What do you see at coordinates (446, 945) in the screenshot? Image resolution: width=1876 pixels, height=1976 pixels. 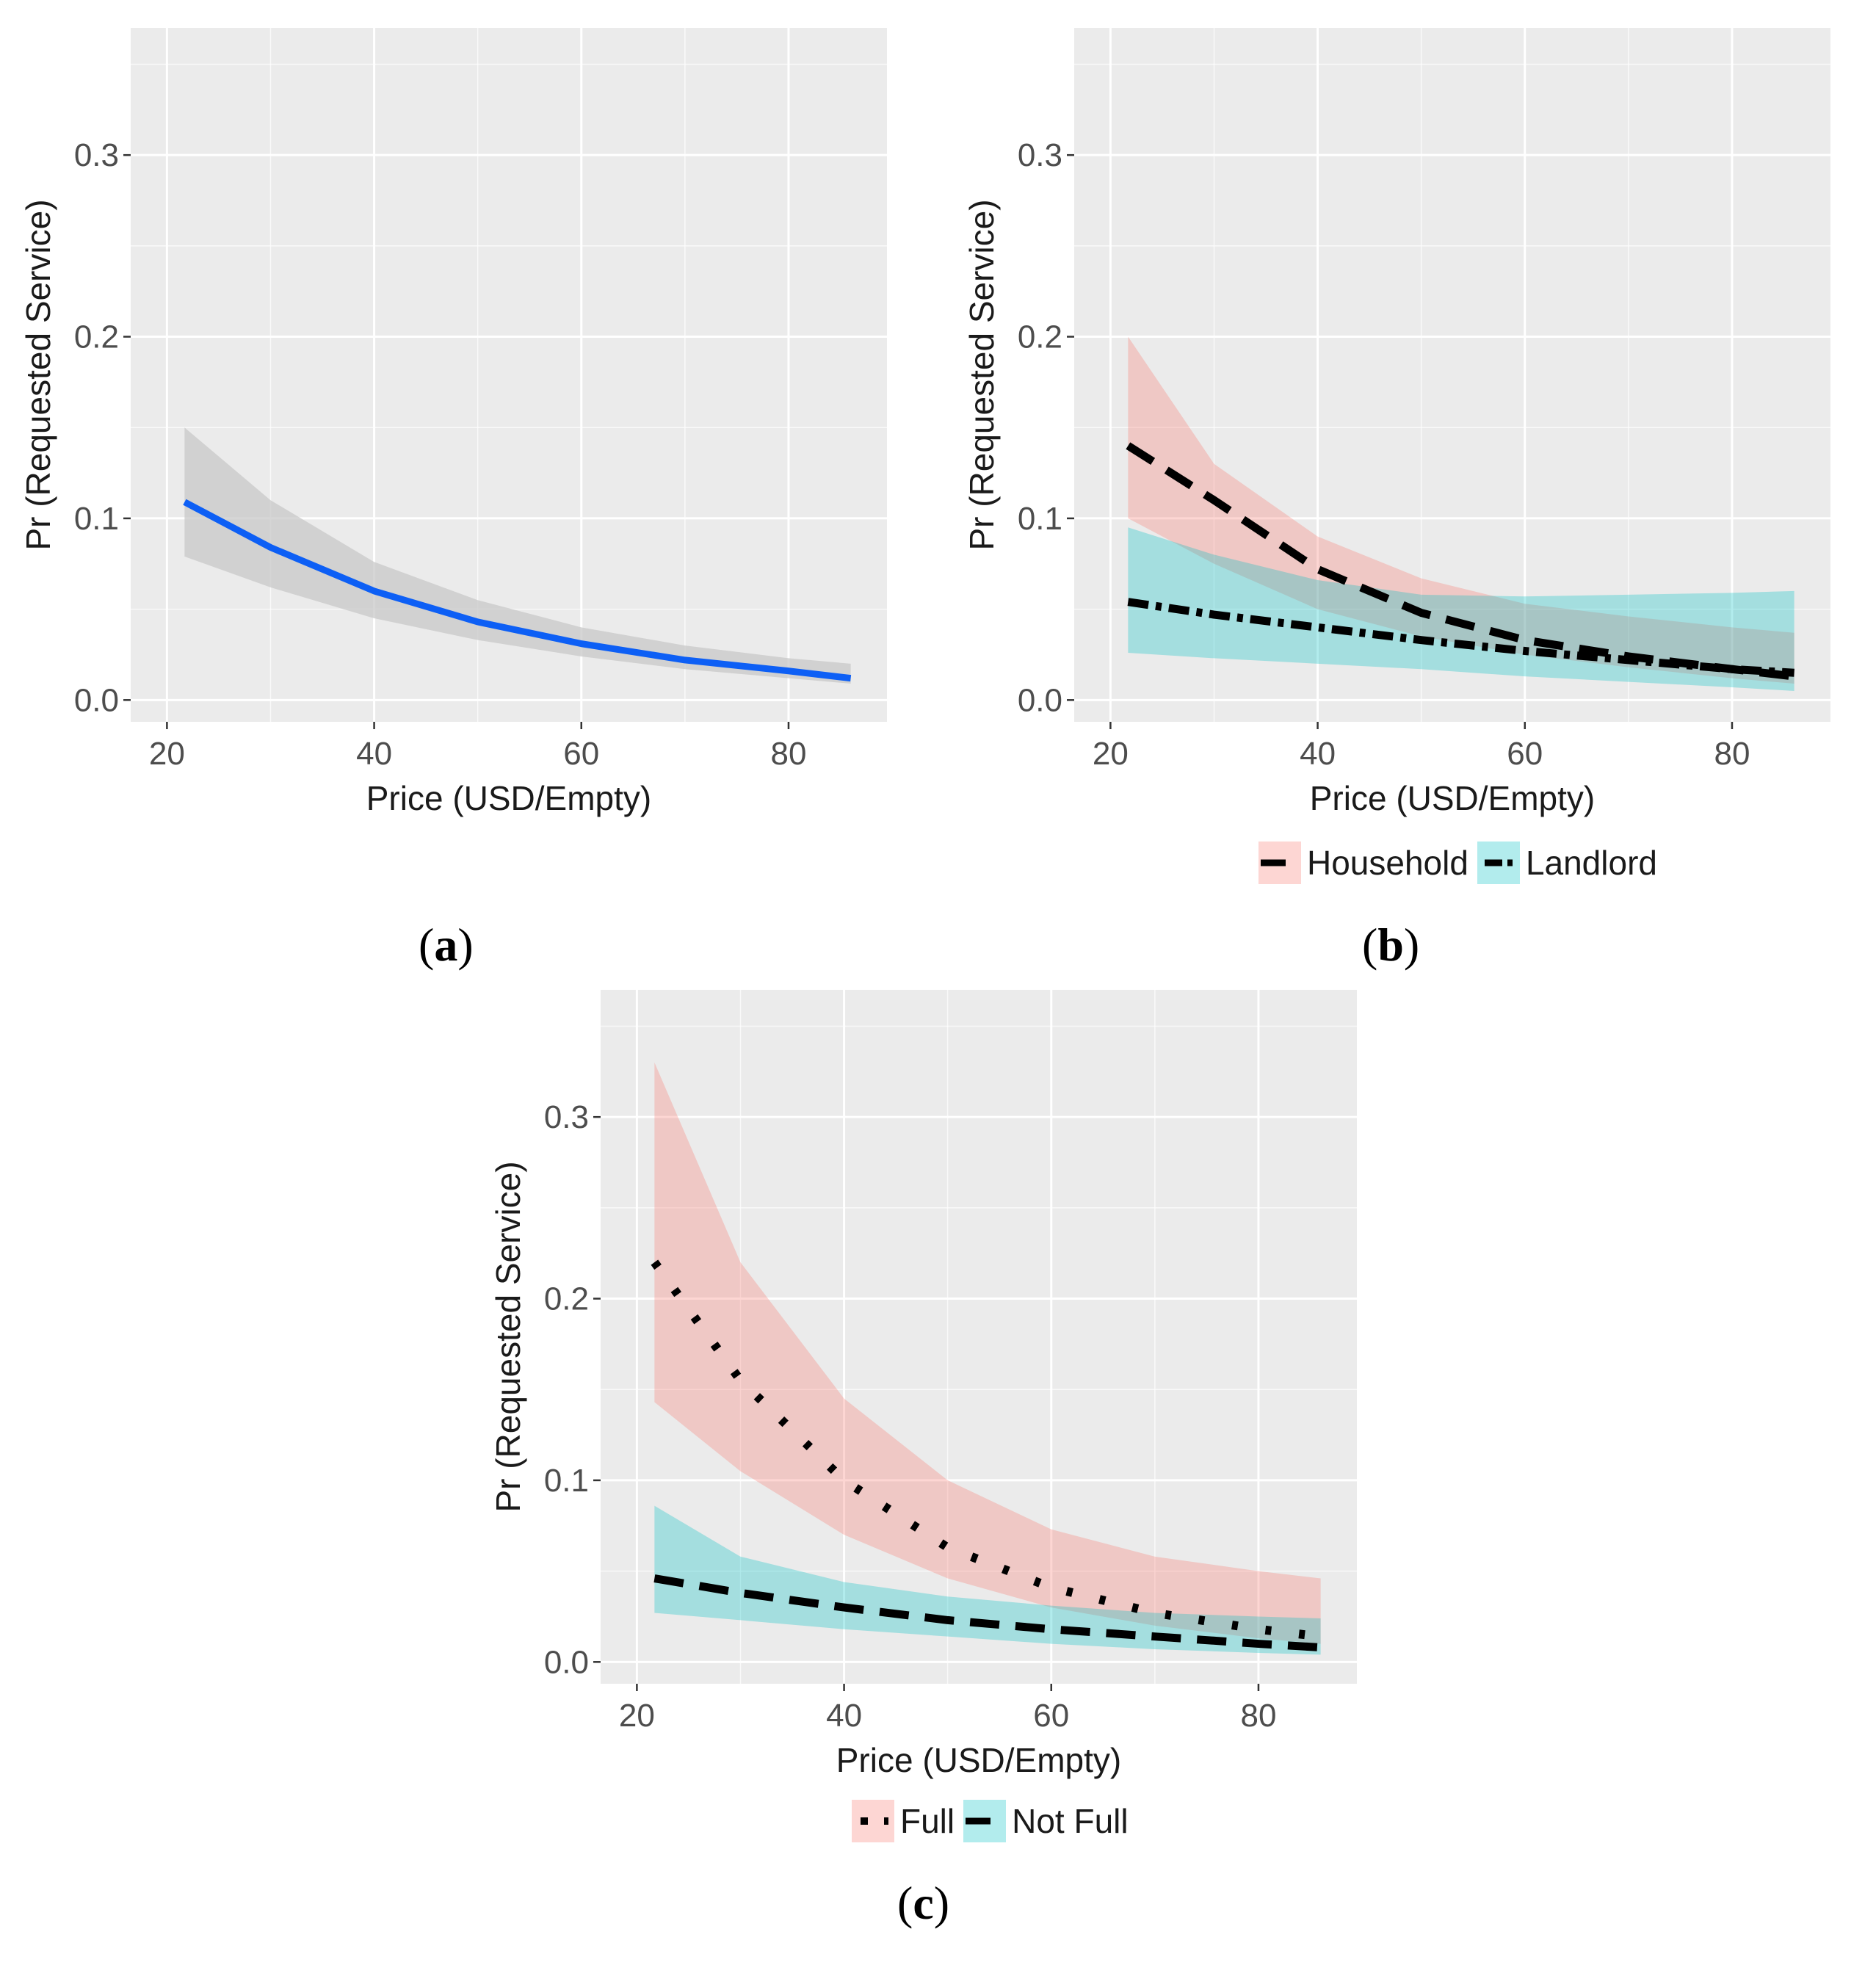 I see `panel-label-a: (a)` at bounding box center [446, 945].